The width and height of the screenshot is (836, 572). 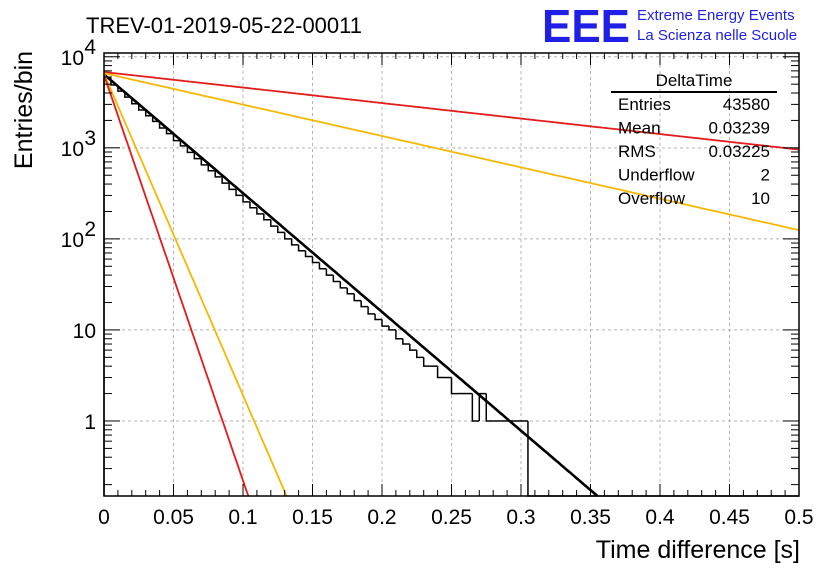 What do you see at coordinates (637, 151) in the screenshot?
I see `stats-row-label: RMS` at bounding box center [637, 151].